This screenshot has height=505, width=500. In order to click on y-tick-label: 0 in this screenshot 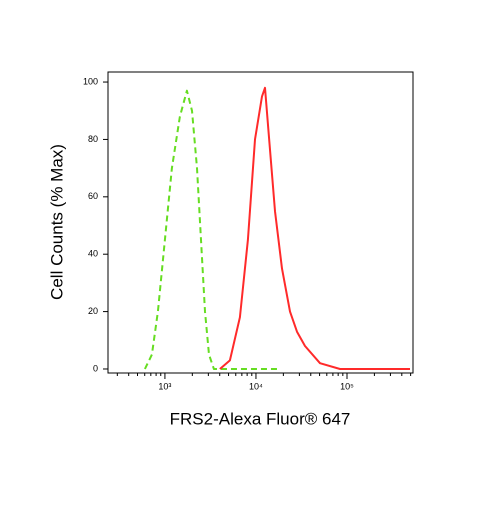, I will do `click(95, 368)`.